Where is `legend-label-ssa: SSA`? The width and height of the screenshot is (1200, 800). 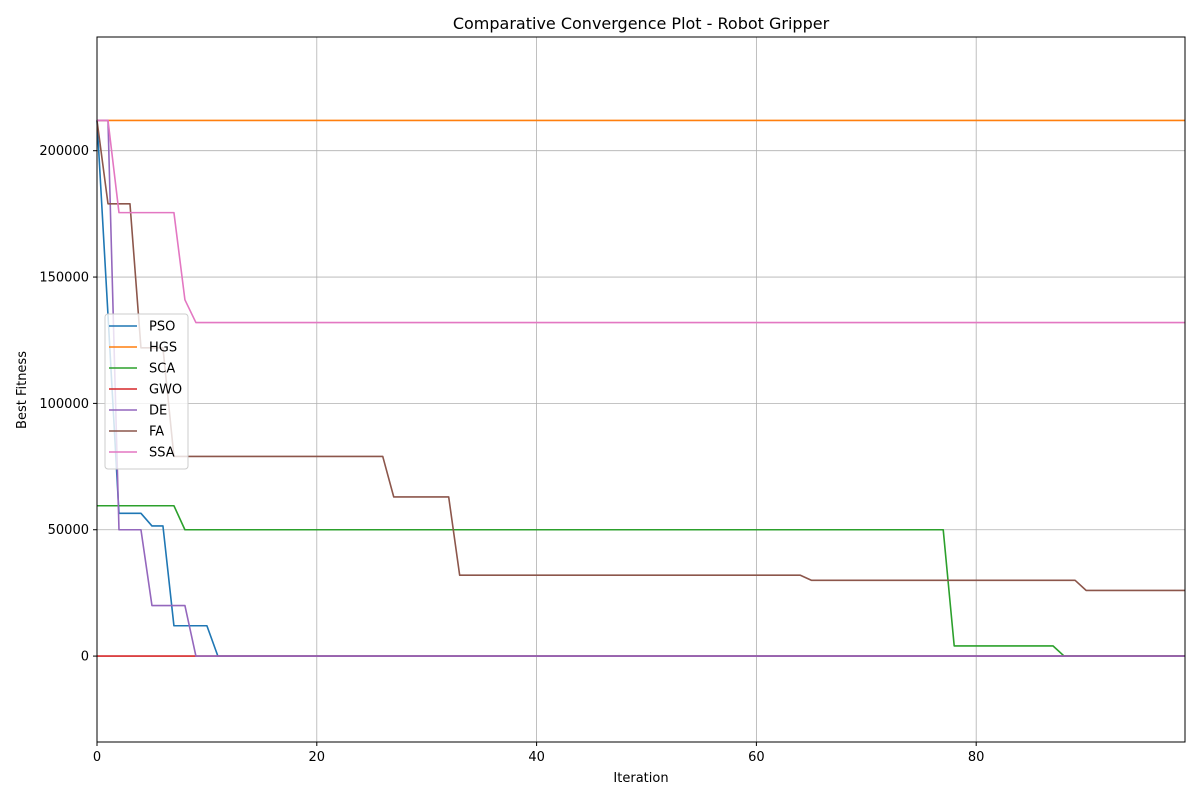
legend-label-ssa: SSA is located at coordinates (162, 453).